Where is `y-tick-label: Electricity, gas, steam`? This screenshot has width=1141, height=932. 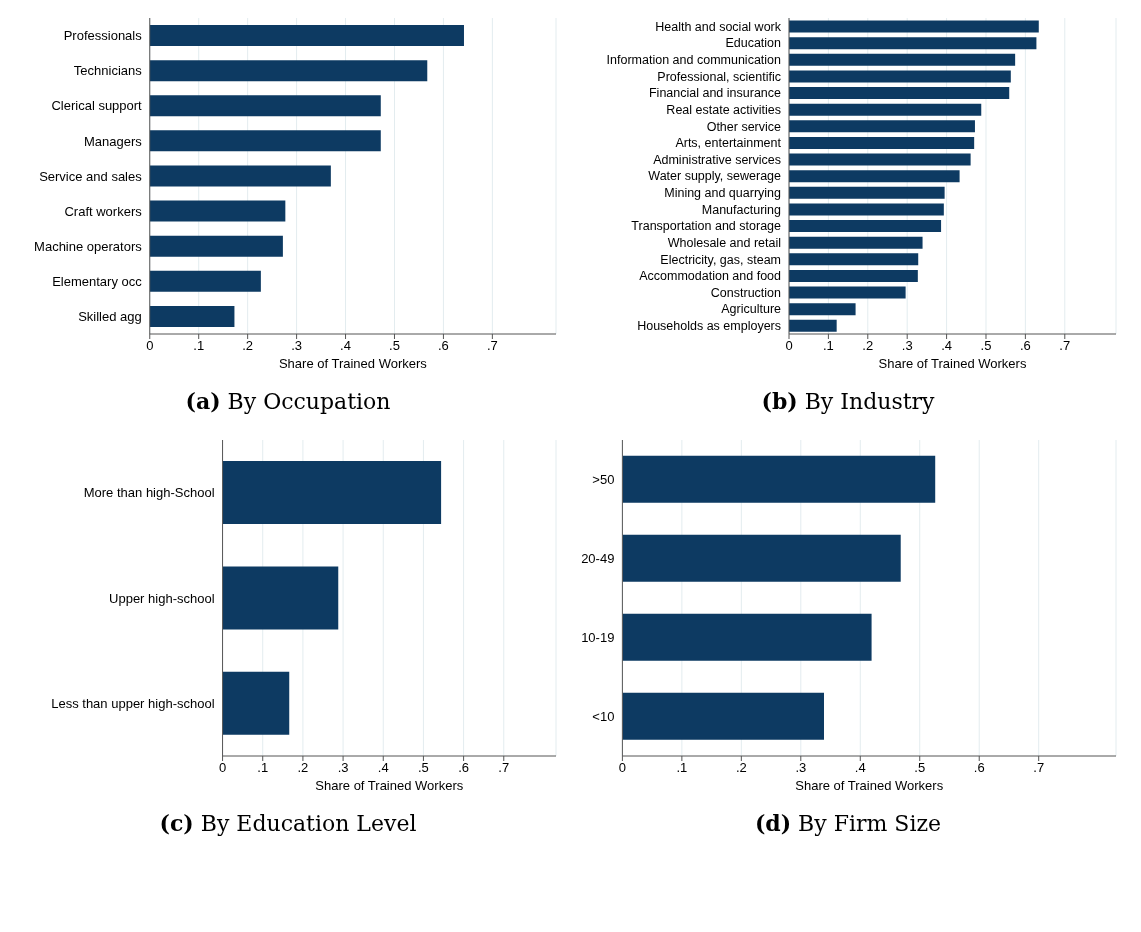
y-tick-label: Electricity, gas, steam is located at coordinates (720, 259).